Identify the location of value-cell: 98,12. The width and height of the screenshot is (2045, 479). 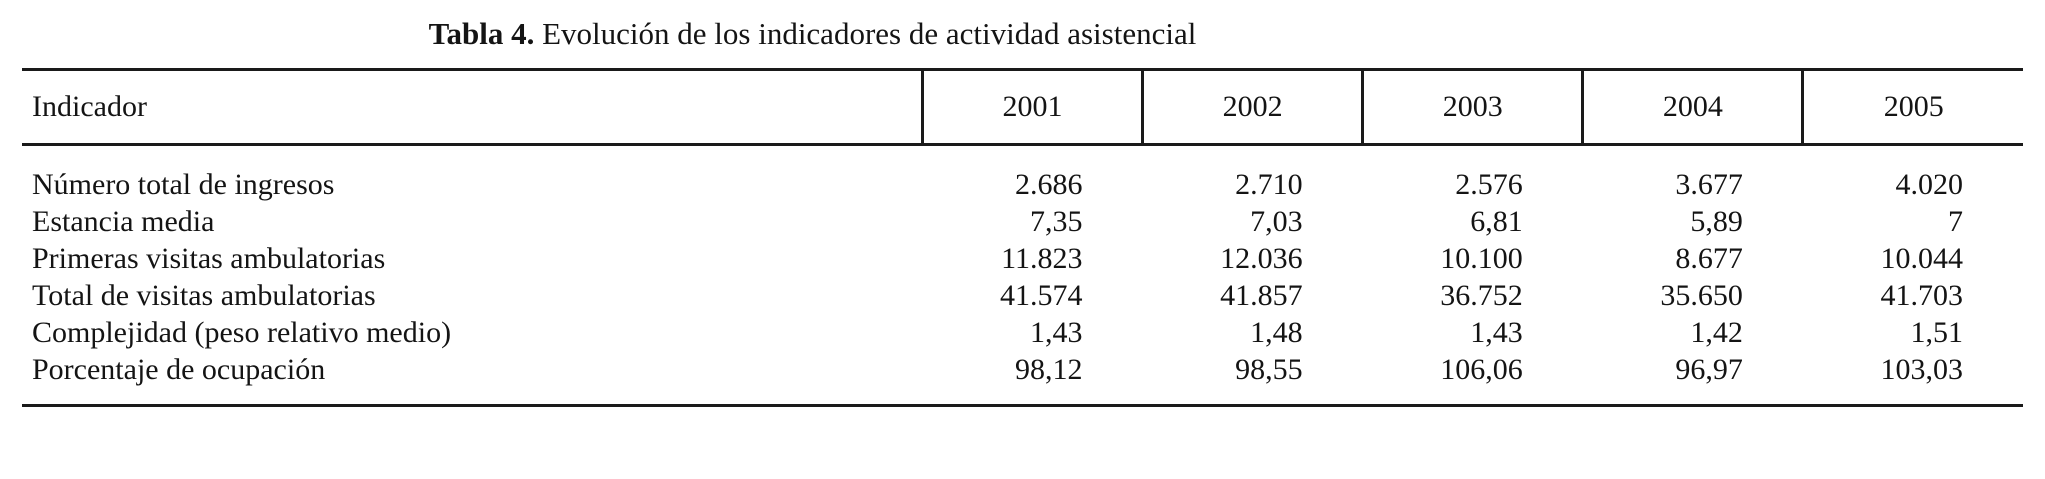
(1049, 369).